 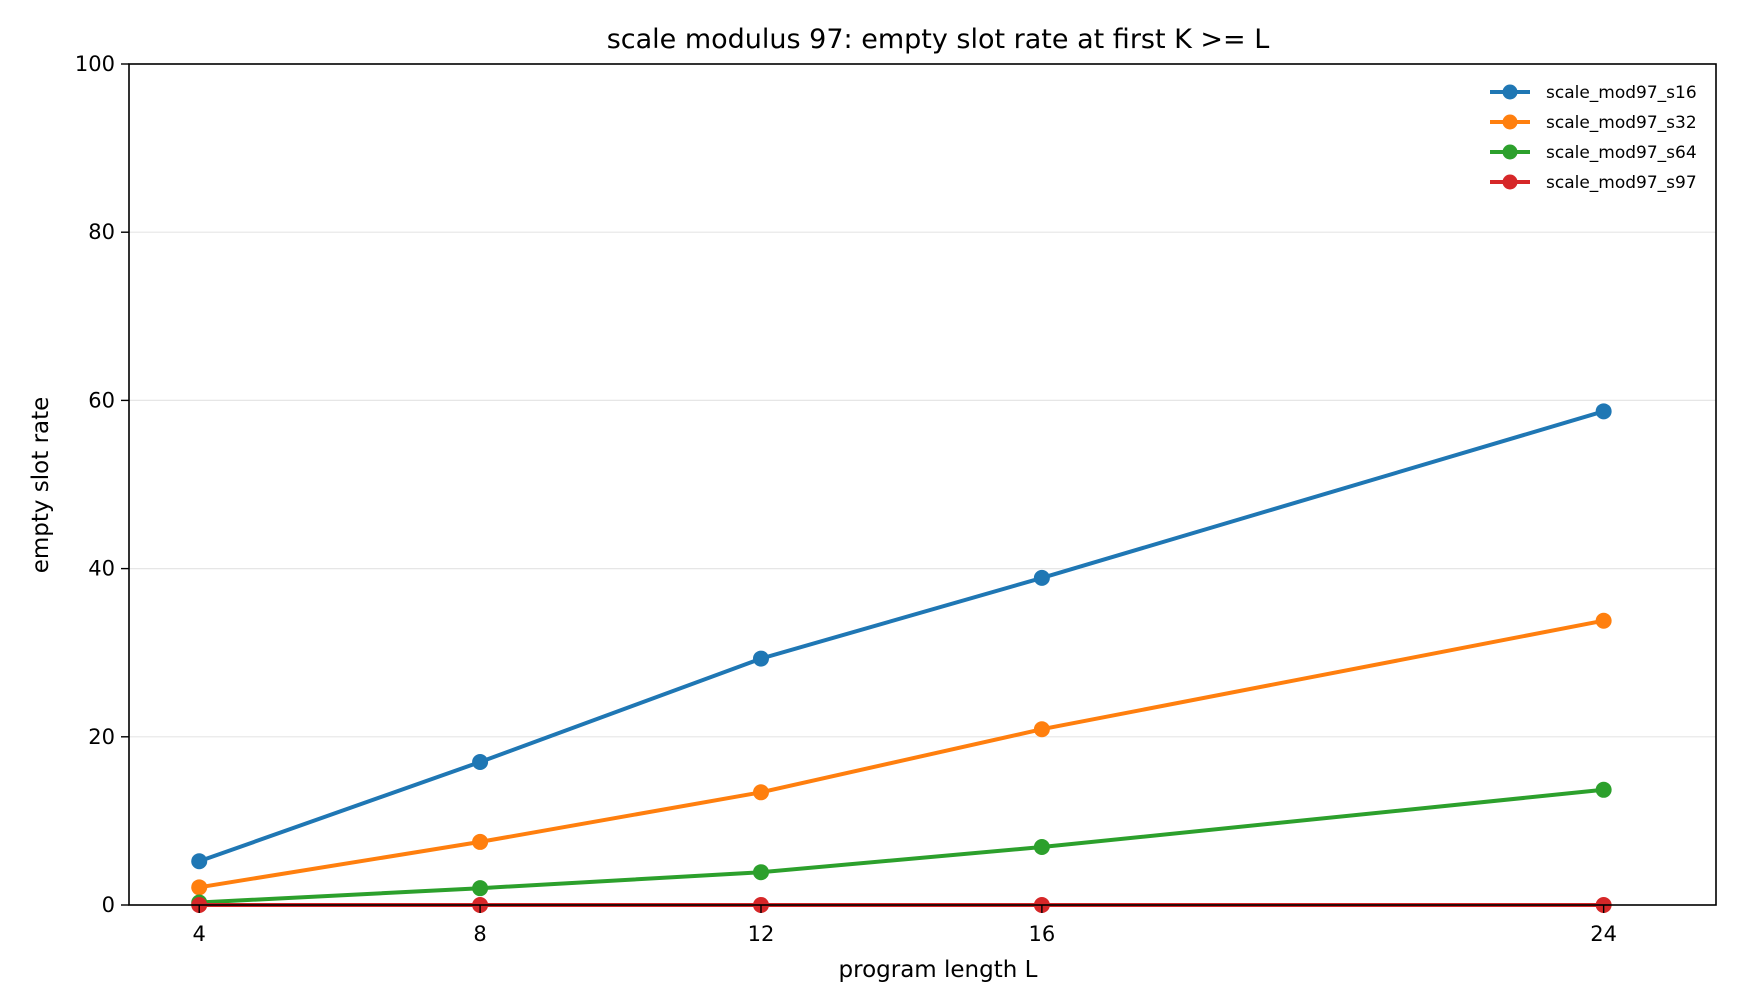 I want to click on y-tick-label: 20, so click(x=101, y=737).